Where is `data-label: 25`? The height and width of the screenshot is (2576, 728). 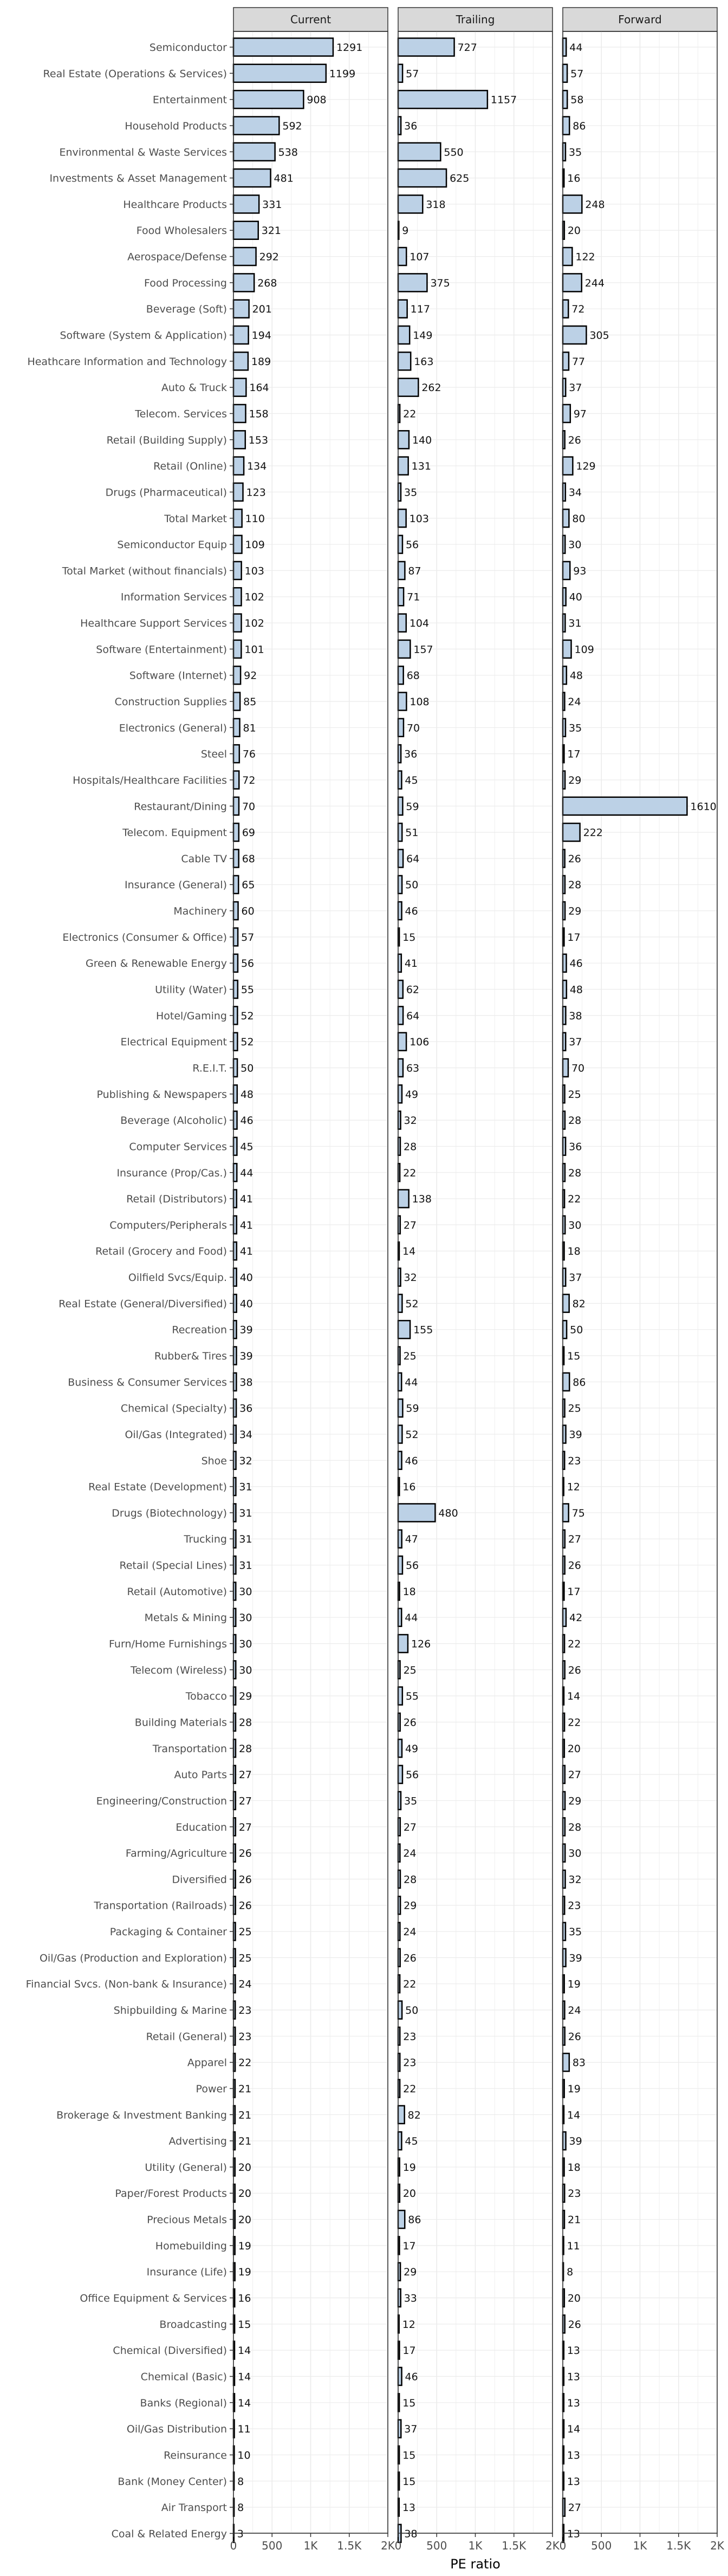 data-label: 25 is located at coordinates (410, 1356).